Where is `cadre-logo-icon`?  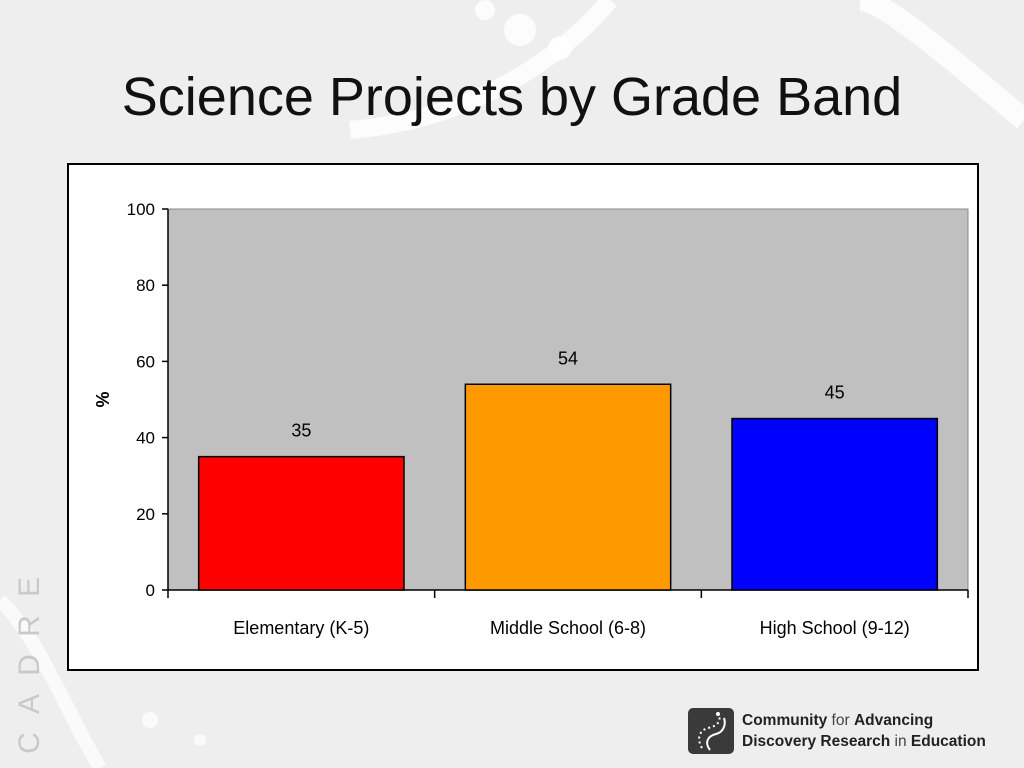 cadre-logo-icon is located at coordinates (711, 731).